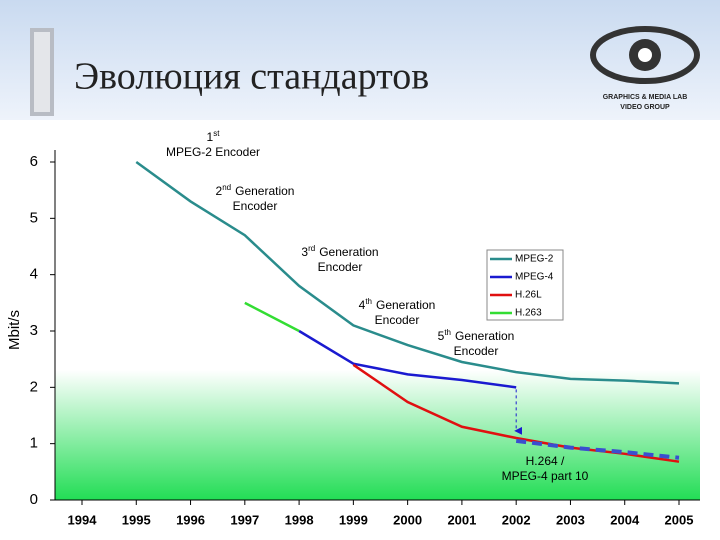 This screenshot has width=720, height=540. Describe the element at coordinates (534, 259) in the screenshot. I see `legend-label: MPEG-2` at that location.